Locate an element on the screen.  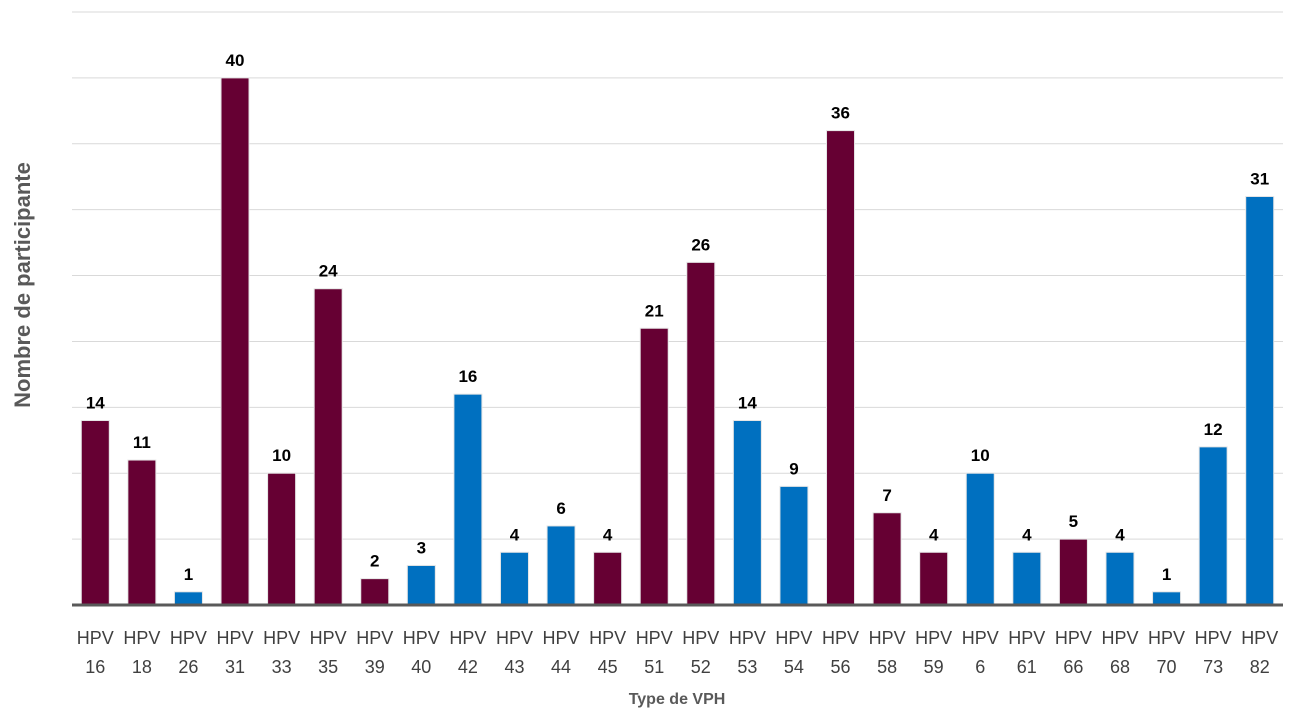
x-tick-label: HPV 39 is located at coordinates (375, 652).